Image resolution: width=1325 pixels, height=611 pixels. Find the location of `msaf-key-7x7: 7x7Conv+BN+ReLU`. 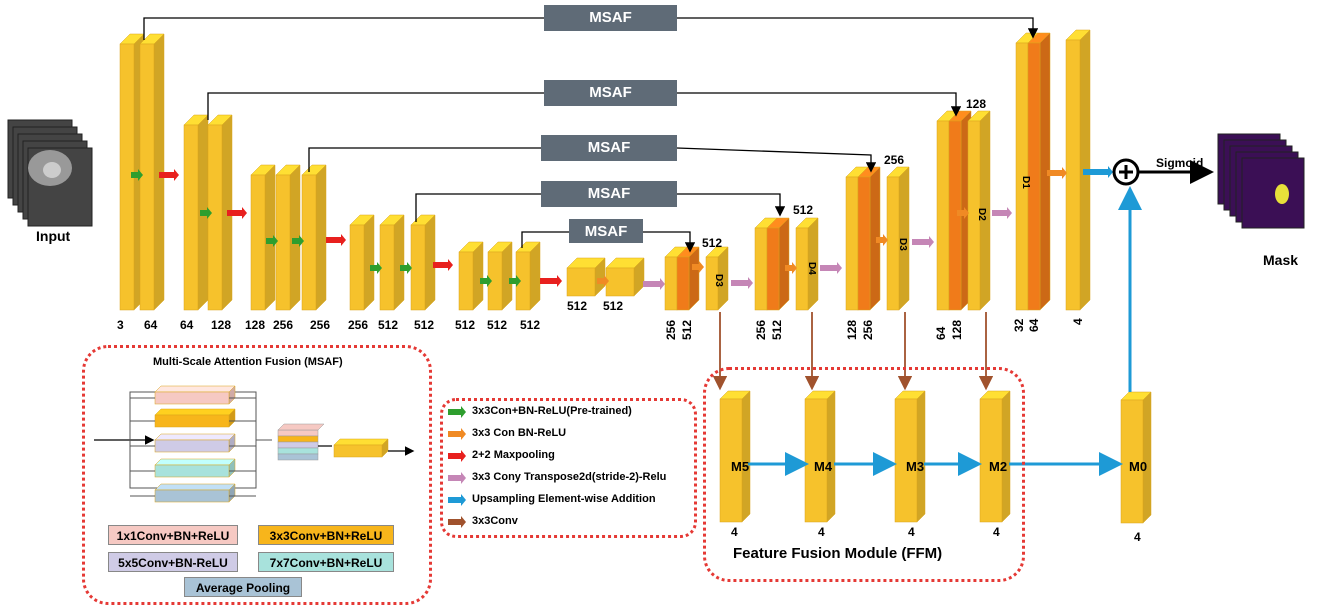

msaf-key-7x7: 7x7Conv+BN+ReLU is located at coordinates (326, 562).